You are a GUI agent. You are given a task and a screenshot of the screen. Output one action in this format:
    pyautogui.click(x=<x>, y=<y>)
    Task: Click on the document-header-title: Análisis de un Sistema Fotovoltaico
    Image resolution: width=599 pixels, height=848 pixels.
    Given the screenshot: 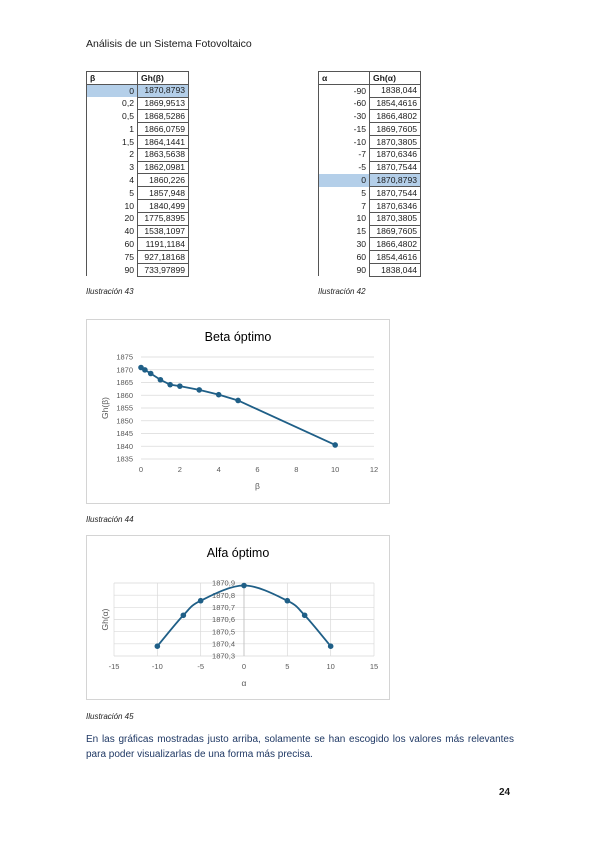 What is the action you would take?
    pyautogui.click(x=169, y=44)
    